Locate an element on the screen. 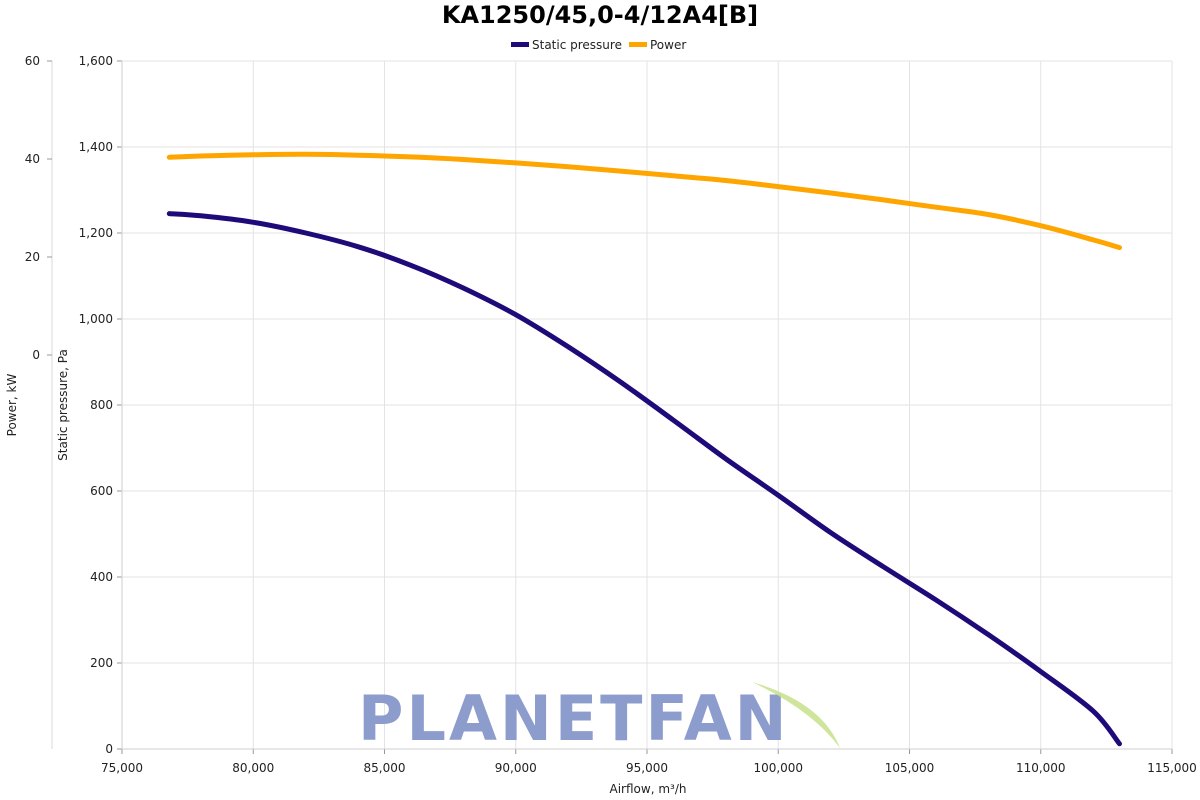 This screenshot has height=800, width=1200. x-tick-label: 80,000 is located at coordinates (253, 768).